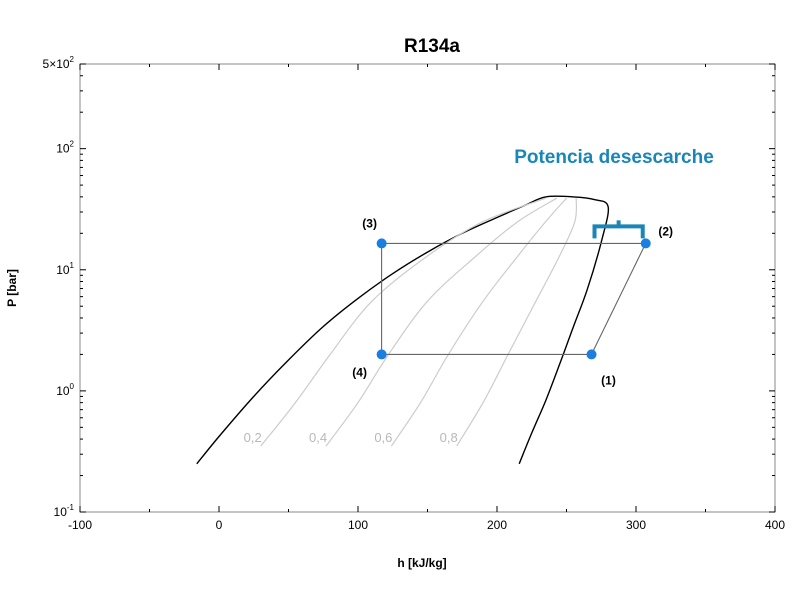 Image resolution: width=800 pixels, height=600 pixels. I want to click on cycle-point-label: (3), so click(369, 223).